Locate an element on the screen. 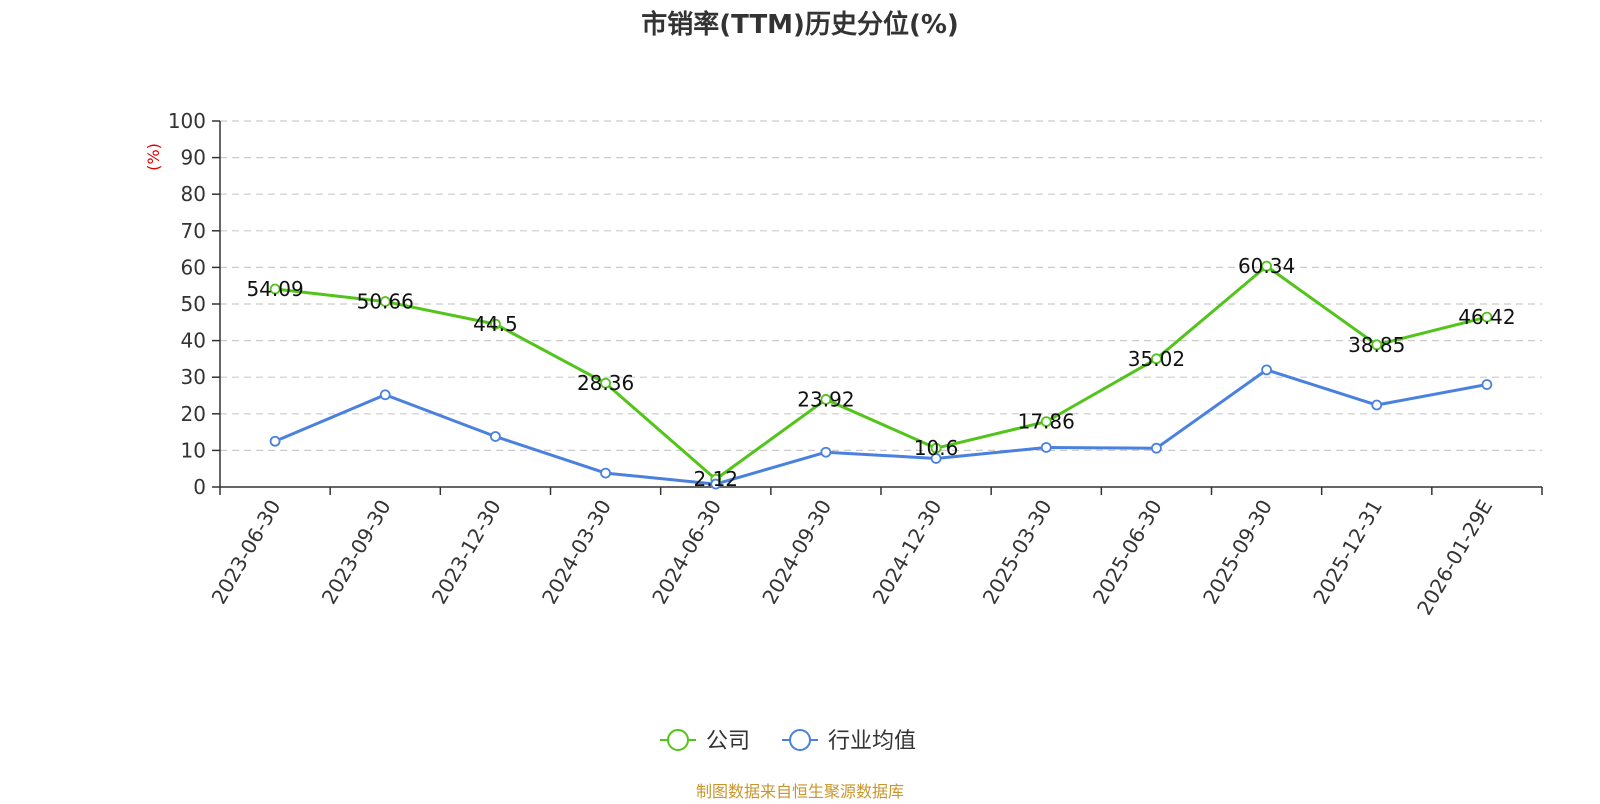  data-label: 10.6 is located at coordinates (936, 448).